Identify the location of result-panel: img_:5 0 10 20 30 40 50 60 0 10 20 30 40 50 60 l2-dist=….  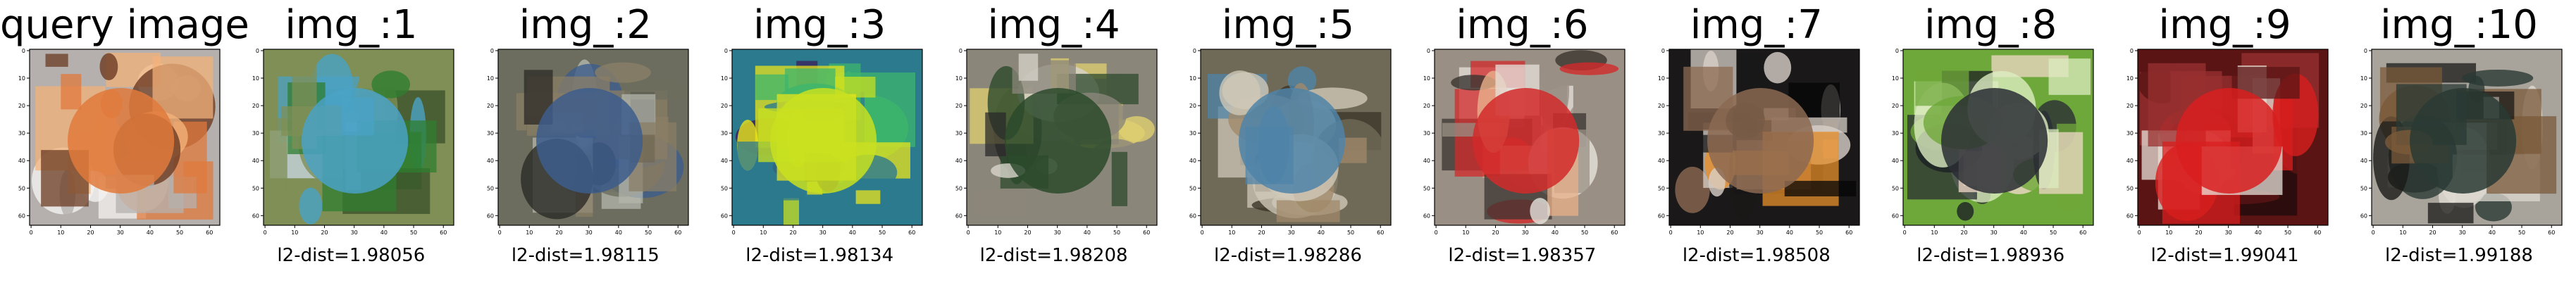
(1288, 145).